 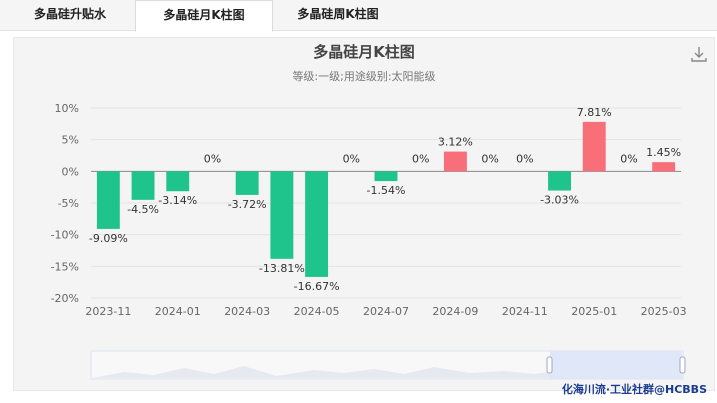 I want to click on zoom-handle-left, so click(x=549, y=365).